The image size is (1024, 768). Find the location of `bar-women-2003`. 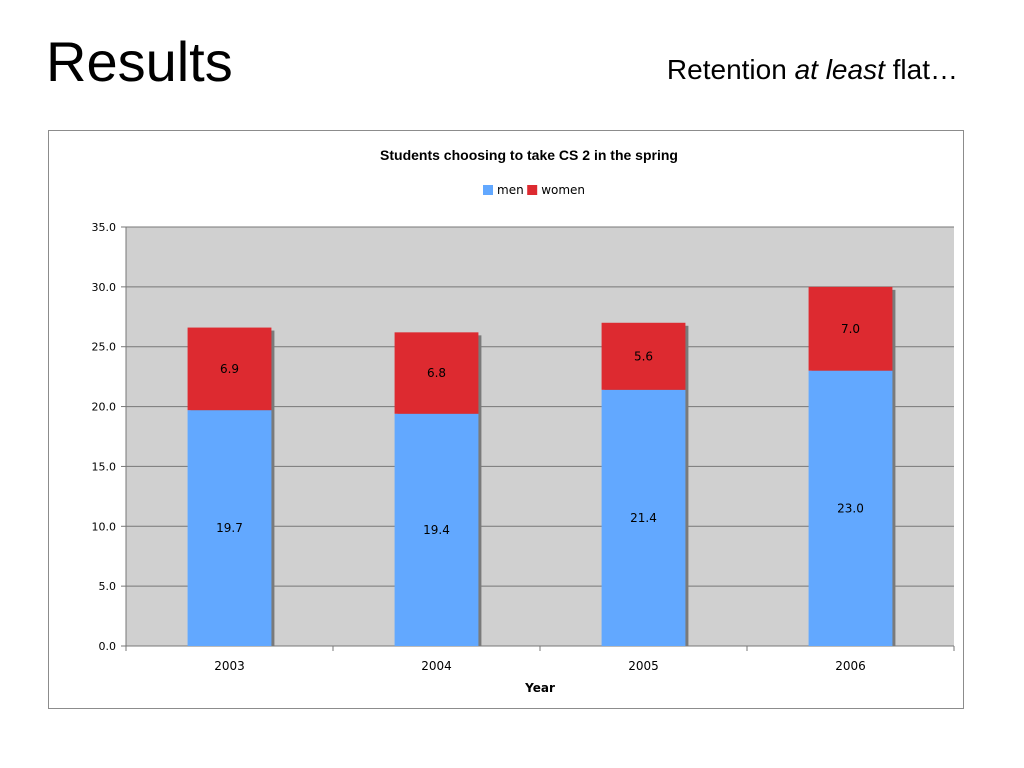

bar-women-2003 is located at coordinates (229, 369).